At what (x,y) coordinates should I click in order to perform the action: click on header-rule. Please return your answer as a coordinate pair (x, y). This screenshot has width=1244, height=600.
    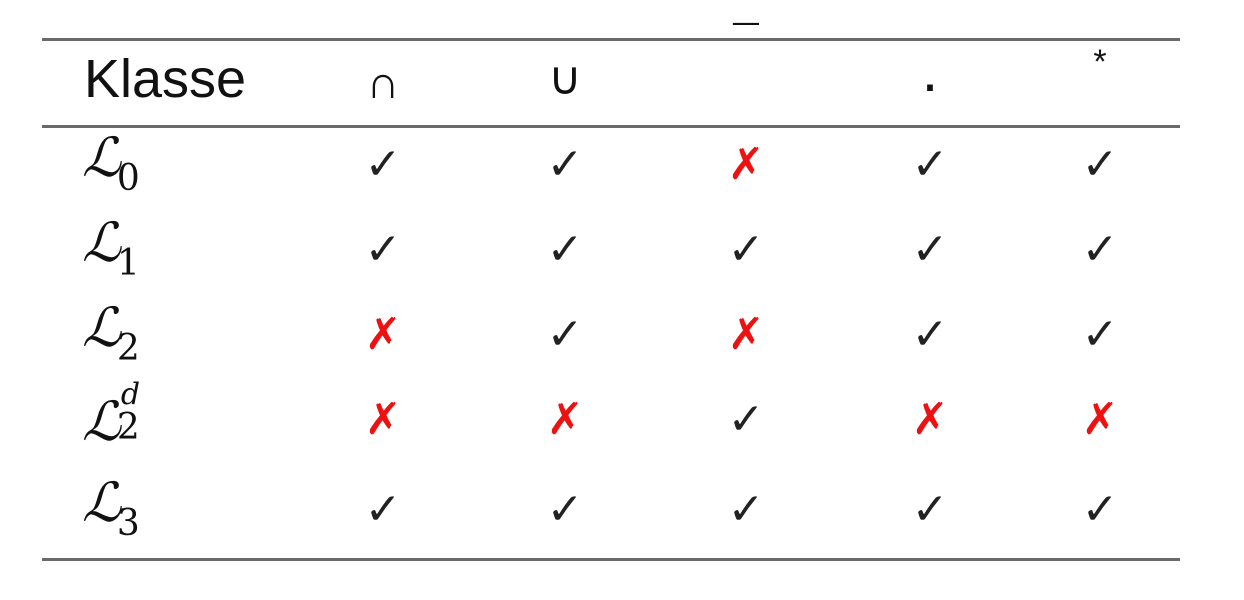
    Looking at the image, I should click on (611, 126).